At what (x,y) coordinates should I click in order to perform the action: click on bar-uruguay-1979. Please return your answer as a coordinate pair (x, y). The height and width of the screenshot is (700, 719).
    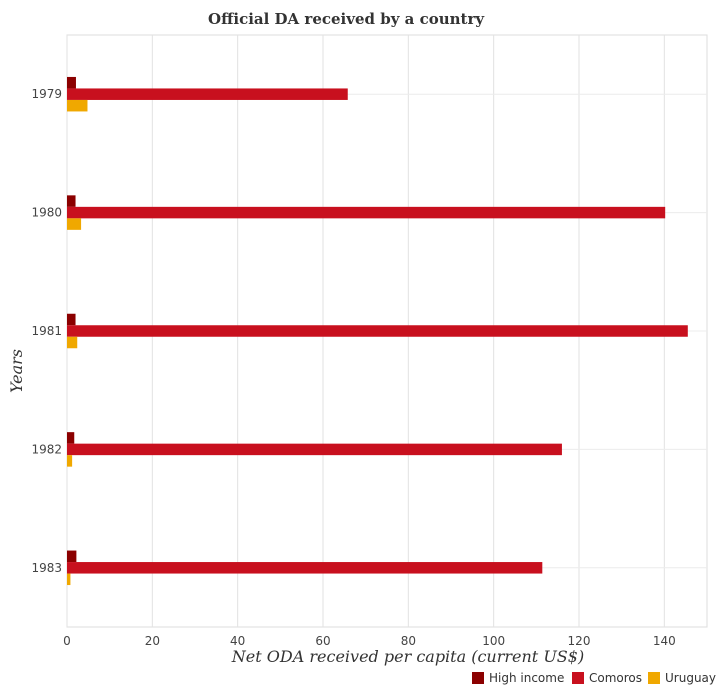
    Looking at the image, I should click on (77, 106).